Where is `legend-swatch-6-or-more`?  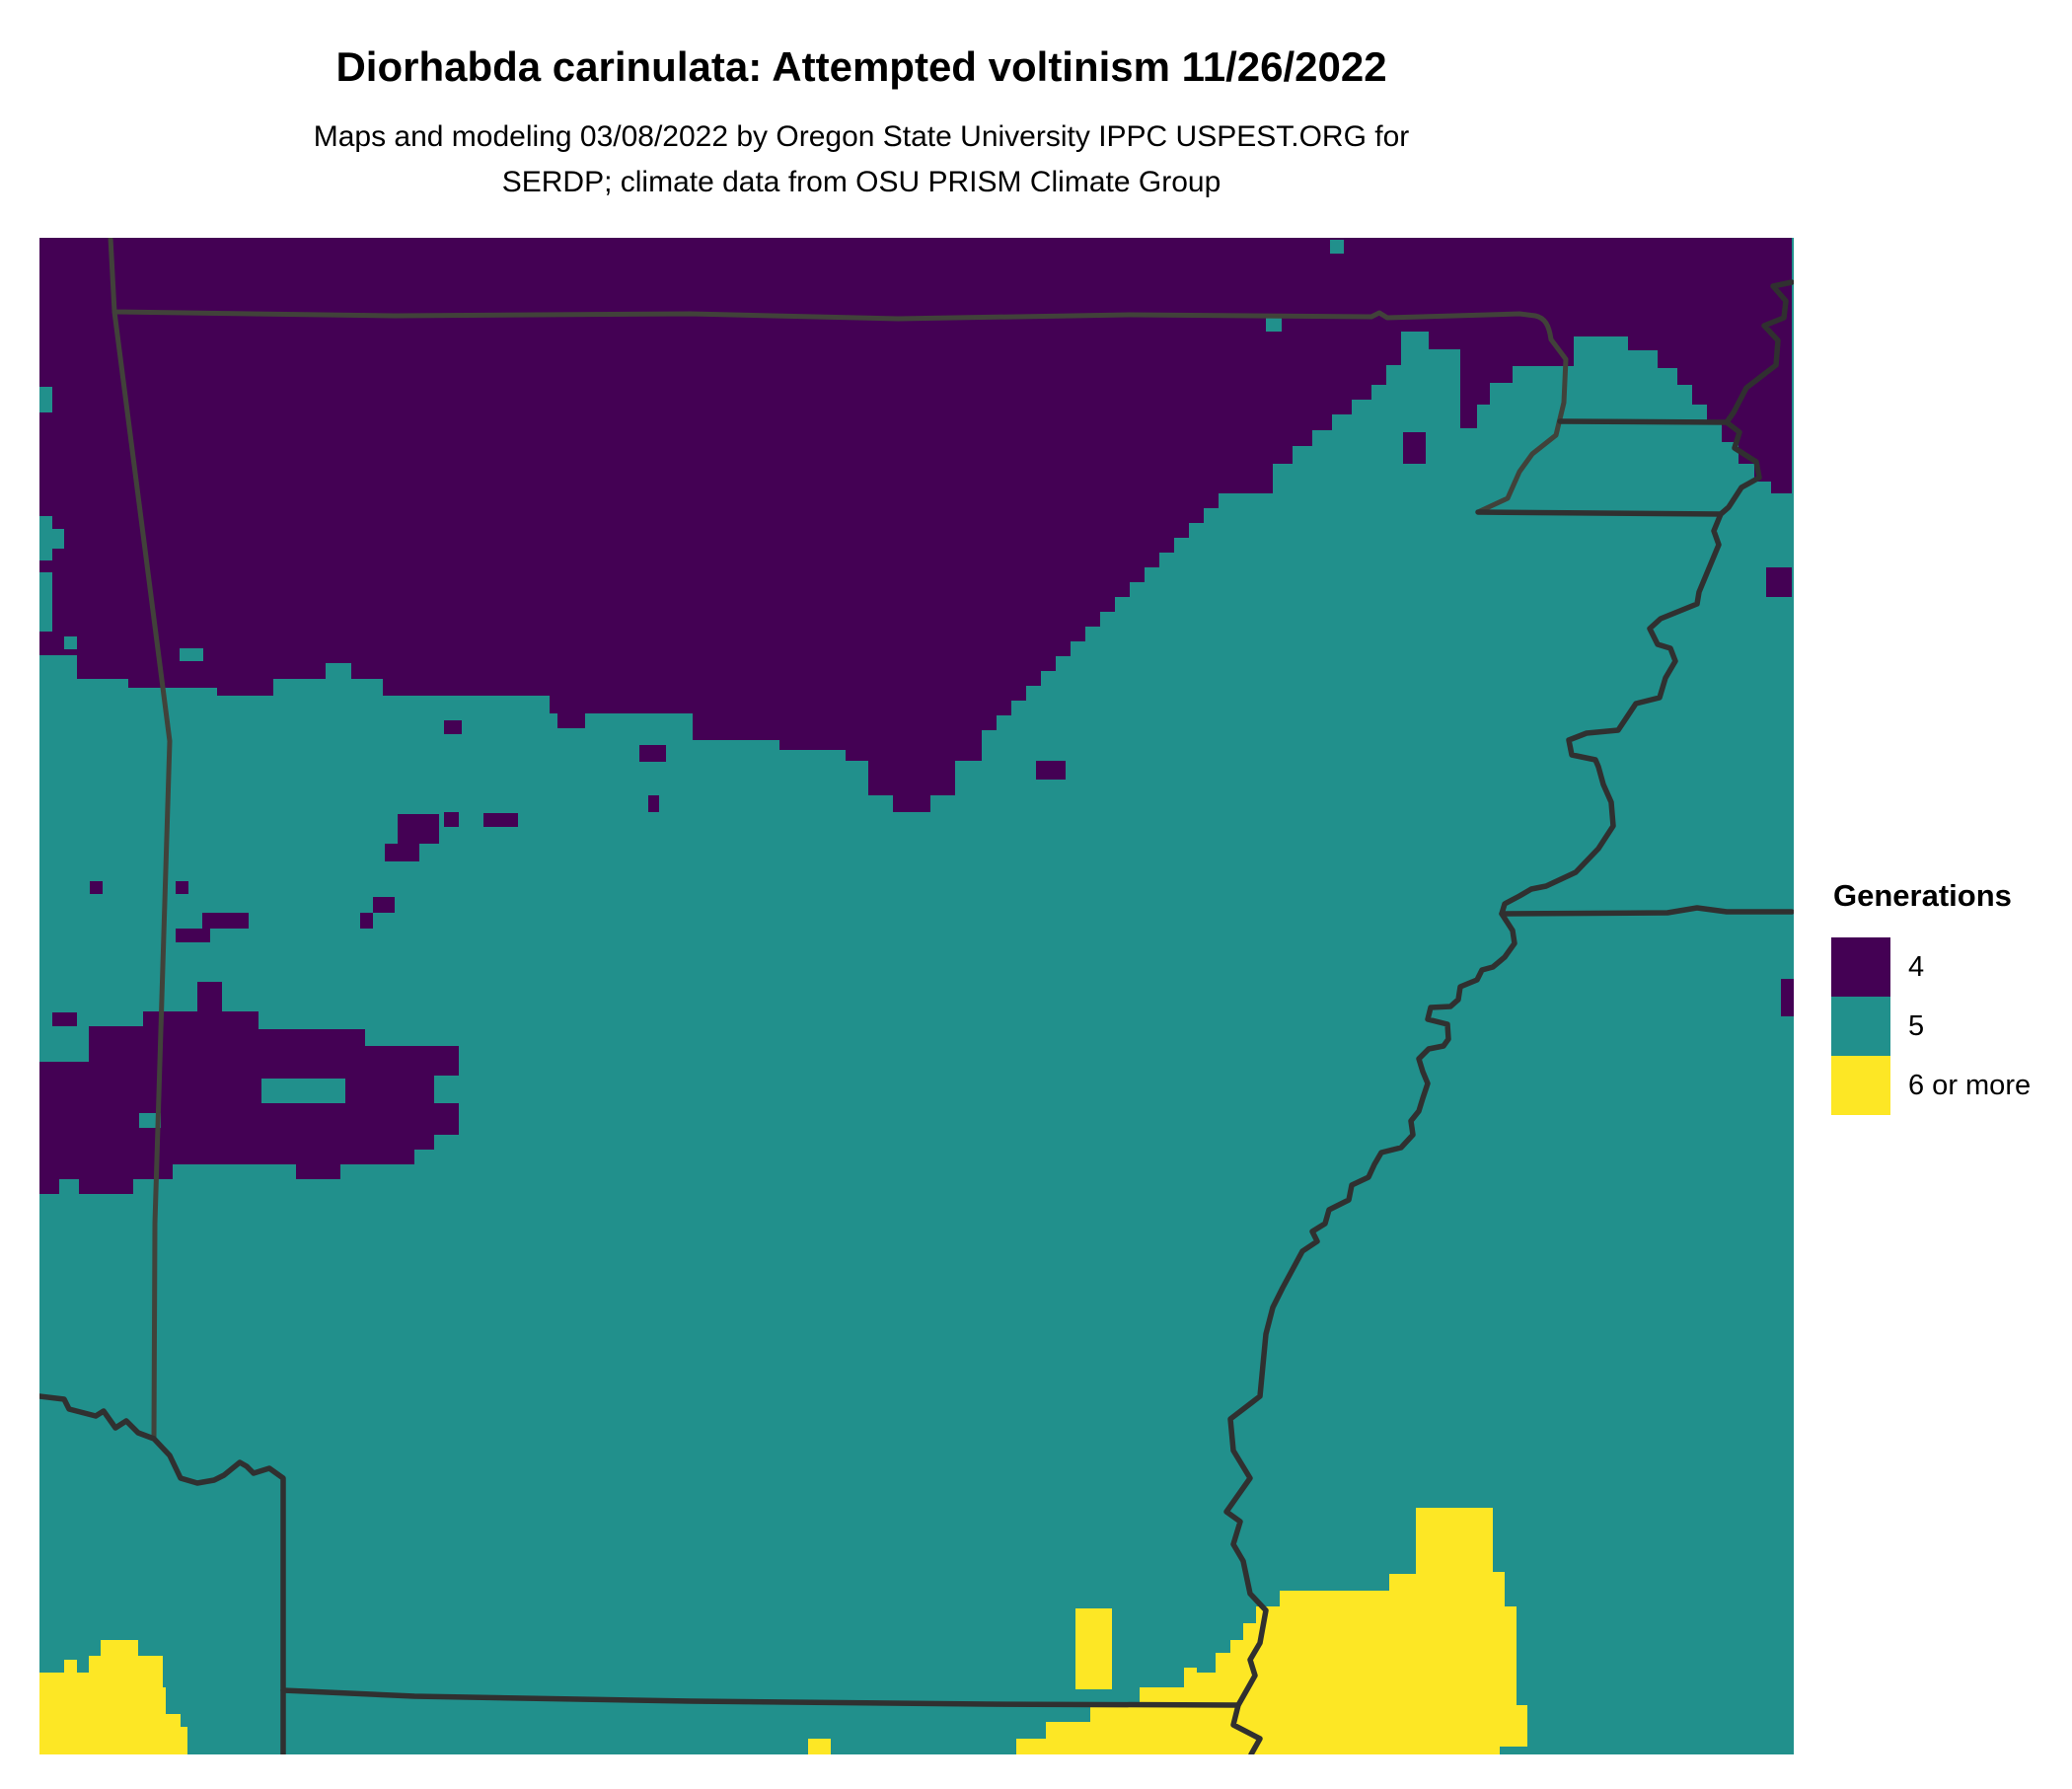
legend-swatch-6-or-more is located at coordinates (1861, 1085).